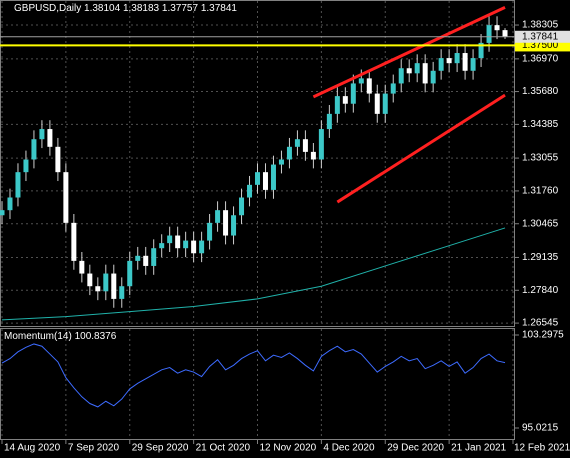 Image resolution: width=570 pixels, height=458 pixels. I want to click on x-tick-label: 29 Sep 2020, so click(160, 448).